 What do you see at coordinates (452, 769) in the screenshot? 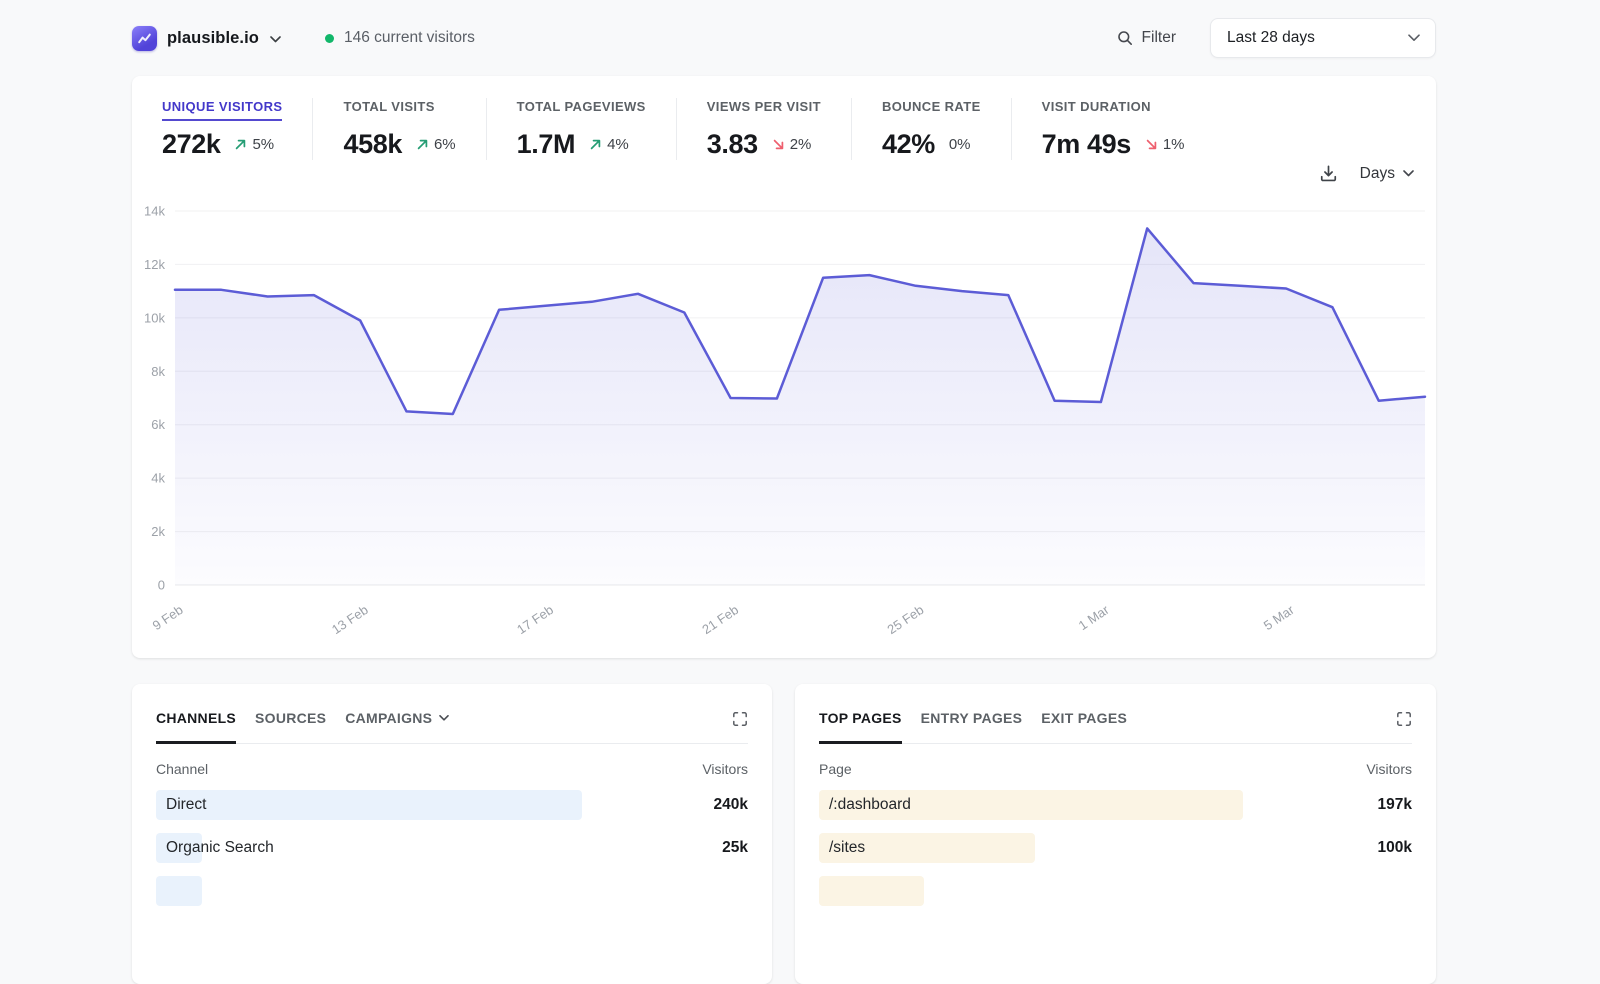
I see `column-headers: Channel Visitors` at bounding box center [452, 769].